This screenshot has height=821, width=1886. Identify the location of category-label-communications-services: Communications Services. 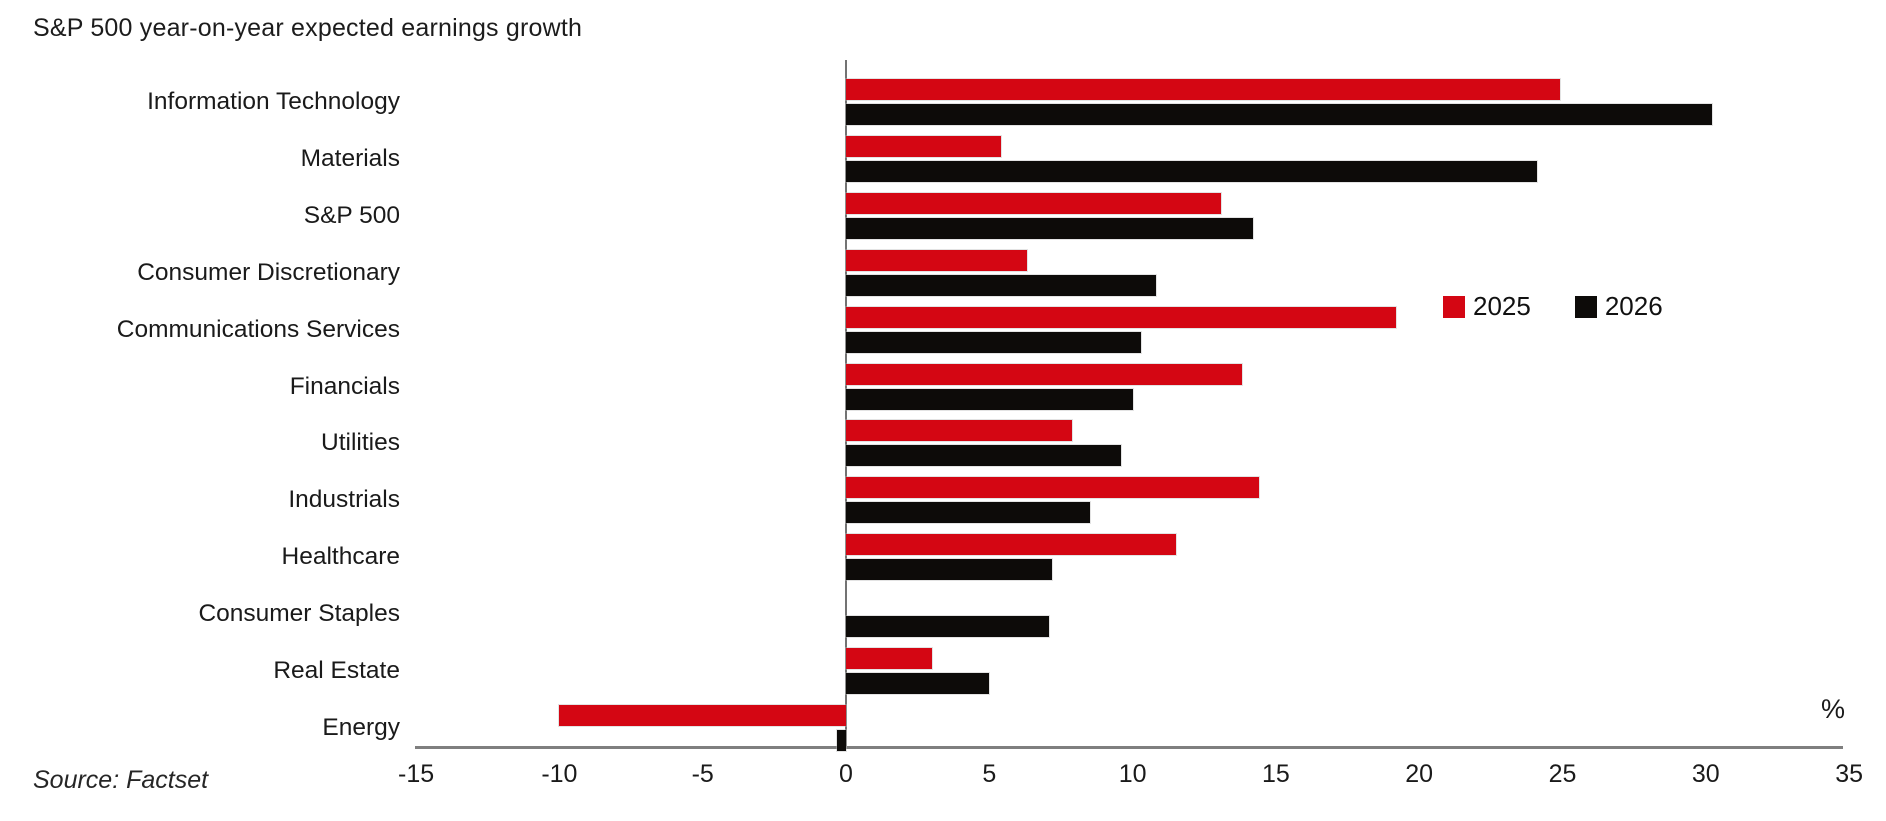
(258, 329).